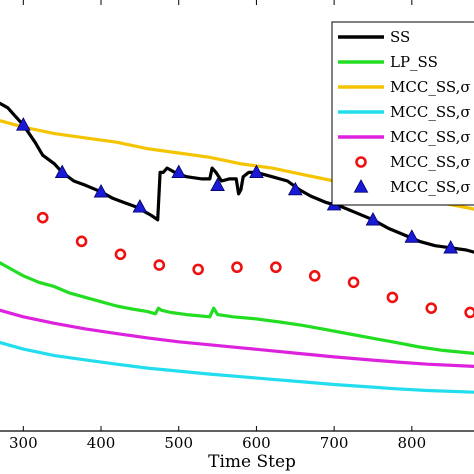 The width and height of the screenshot is (474, 474). Describe the element at coordinates (430, 87) in the screenshot. I see `legend-label-2: MCC_SS,σ` at that location.